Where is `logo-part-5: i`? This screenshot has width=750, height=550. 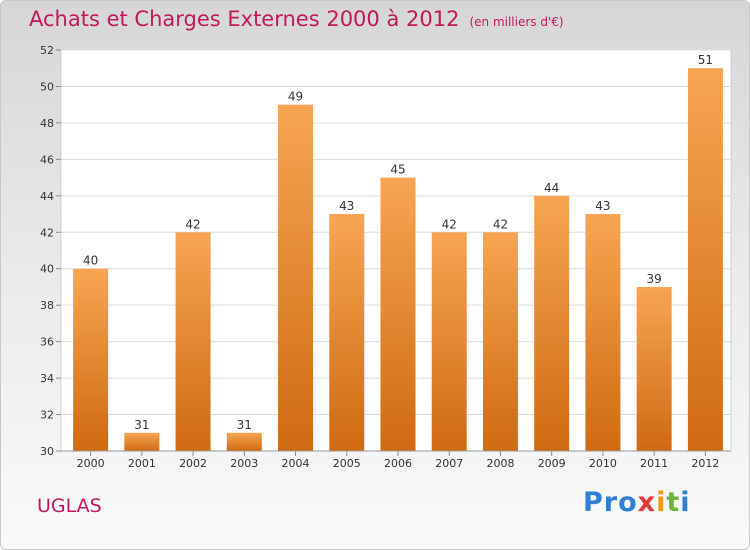 logo-part-5: i is located at coordinates (685, 502).